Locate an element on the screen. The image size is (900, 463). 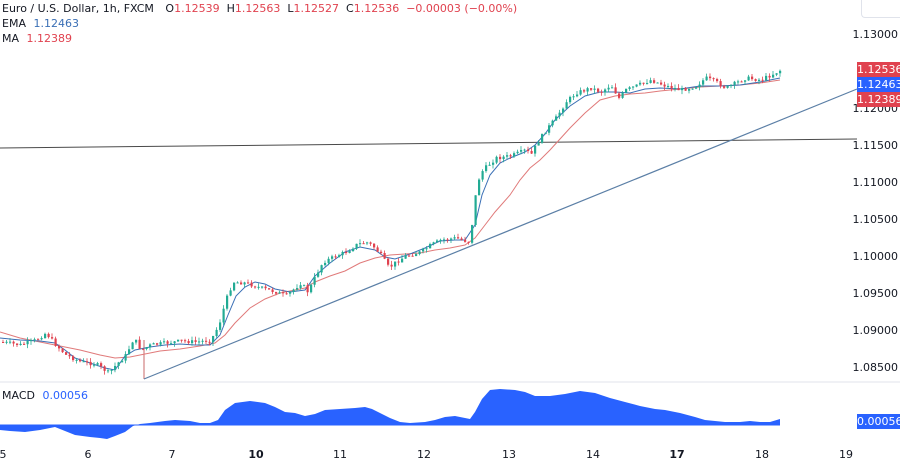
time-axis: 5 6 7 10 11 12 13 14 17 18 19 is located at coordinates (426, 454).